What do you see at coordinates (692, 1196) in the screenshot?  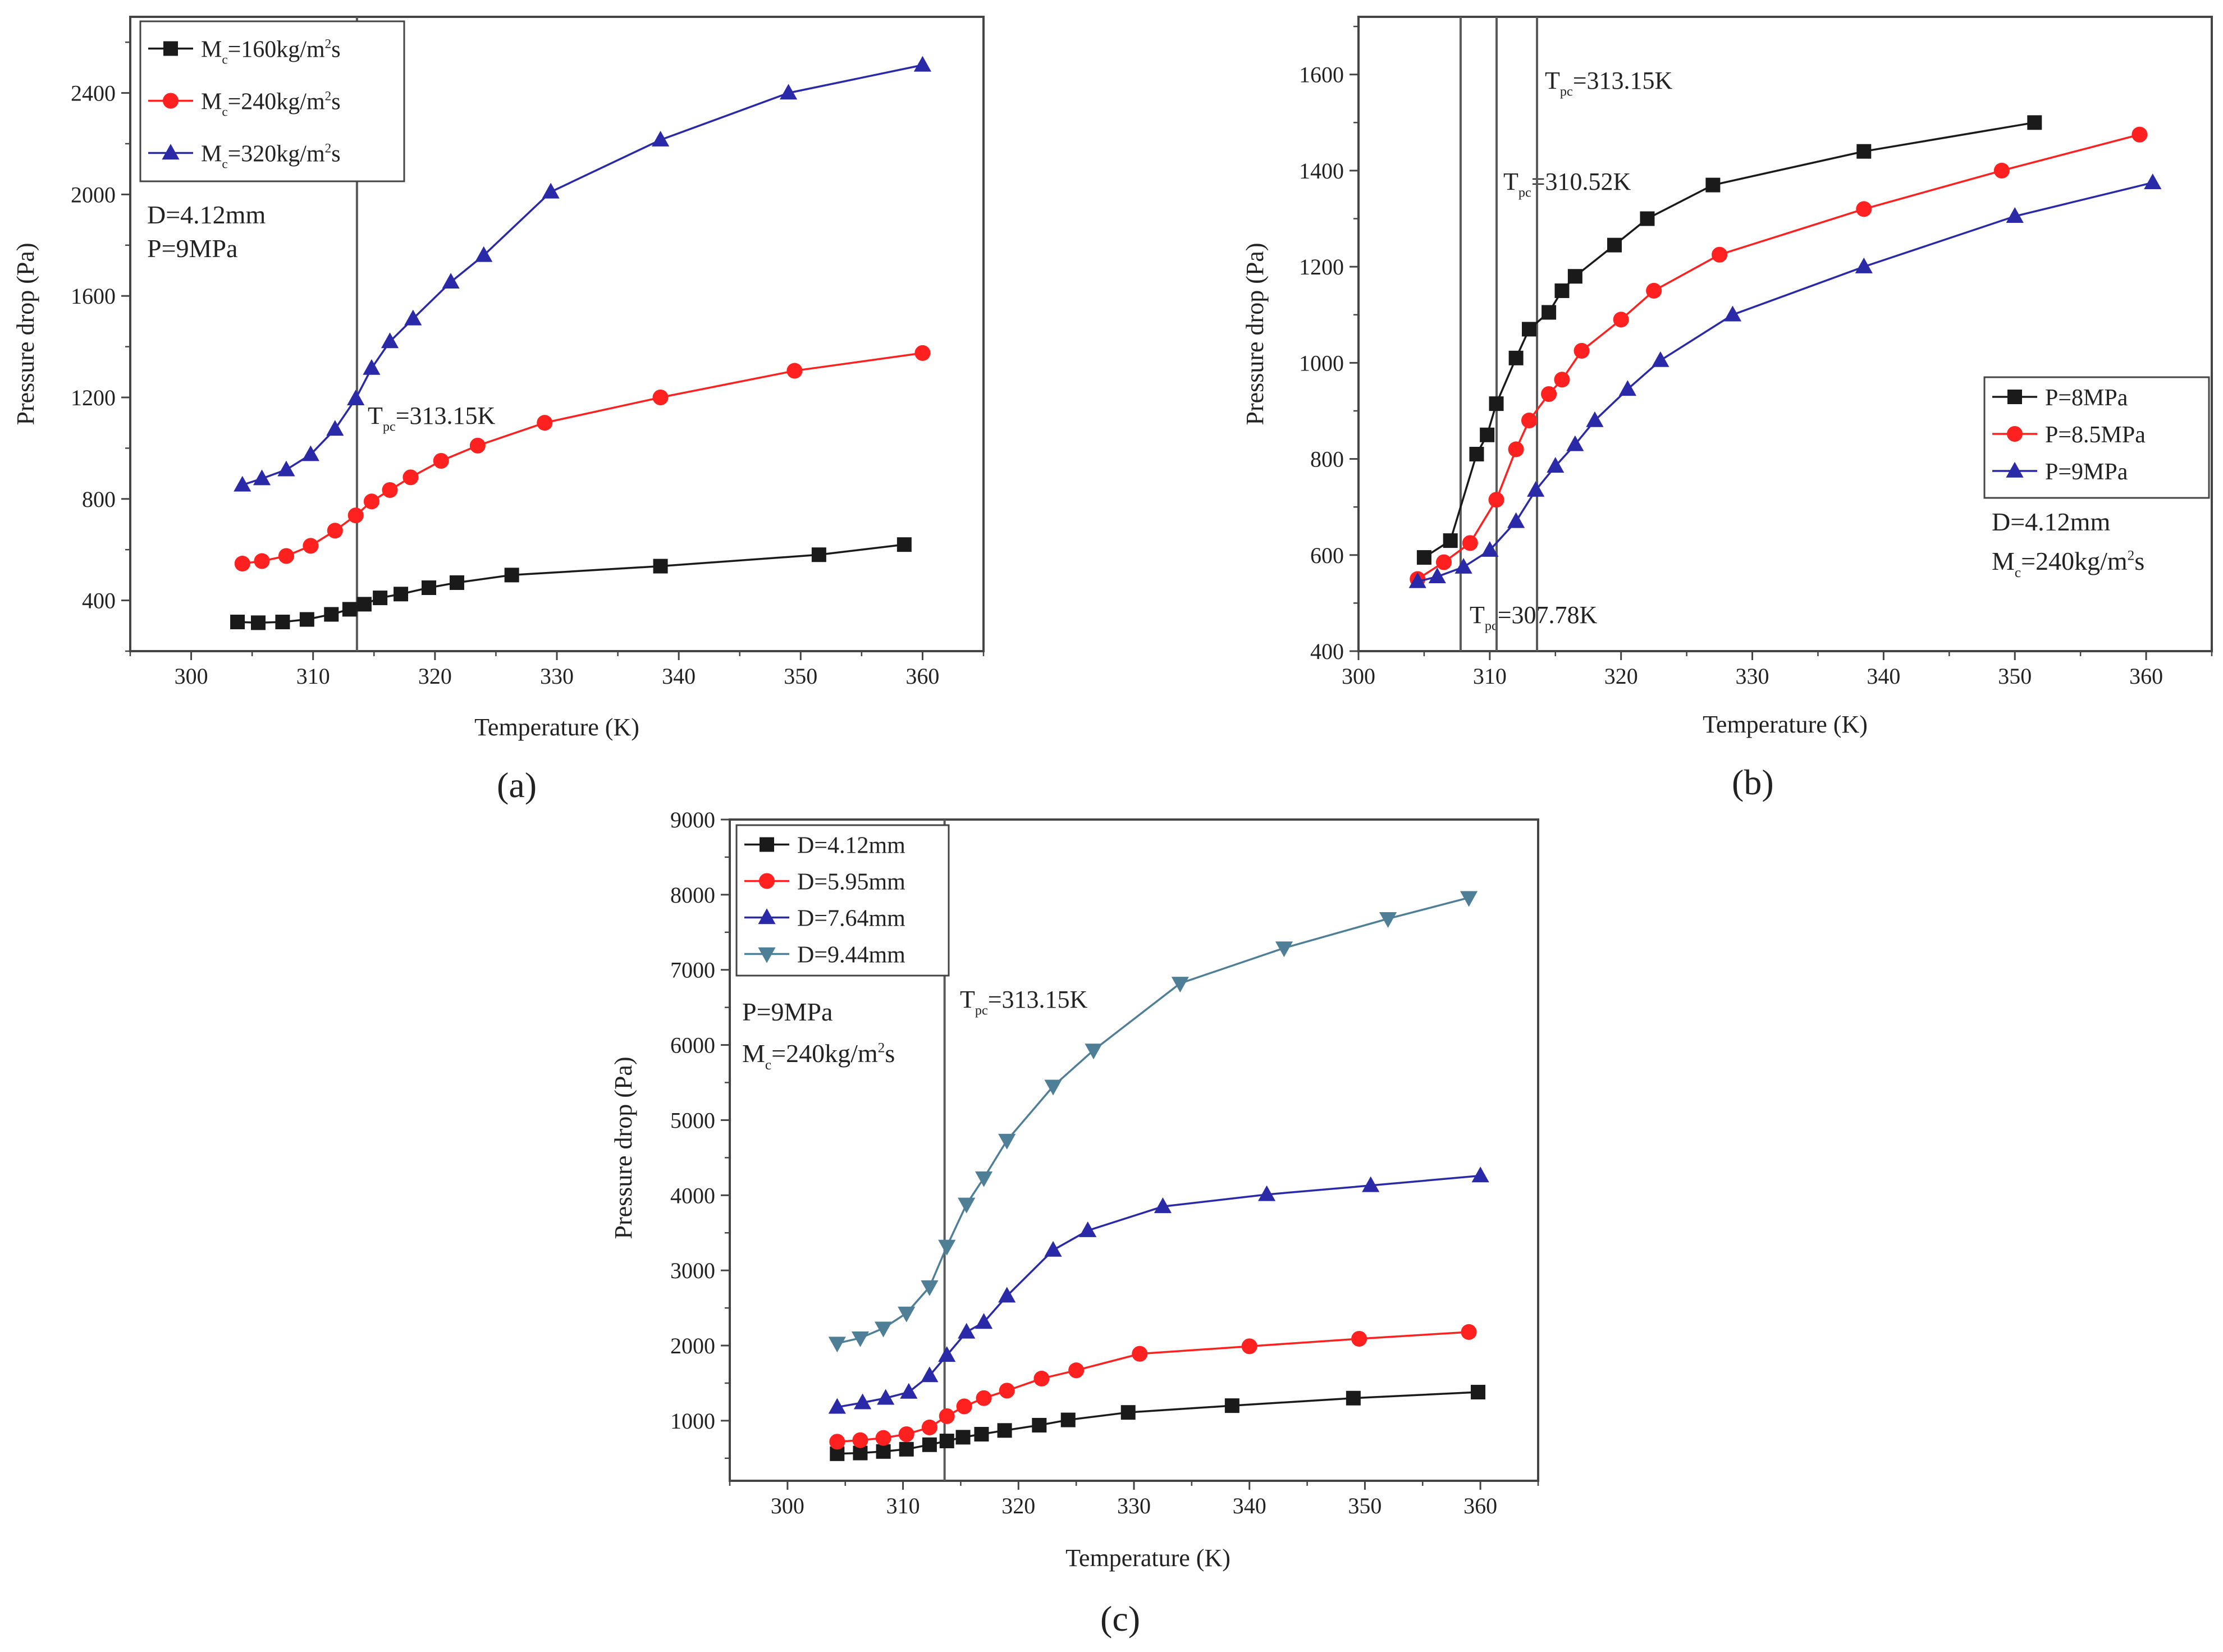 I see `y-tick-label: 4000` at bounding box center [692, 1196].